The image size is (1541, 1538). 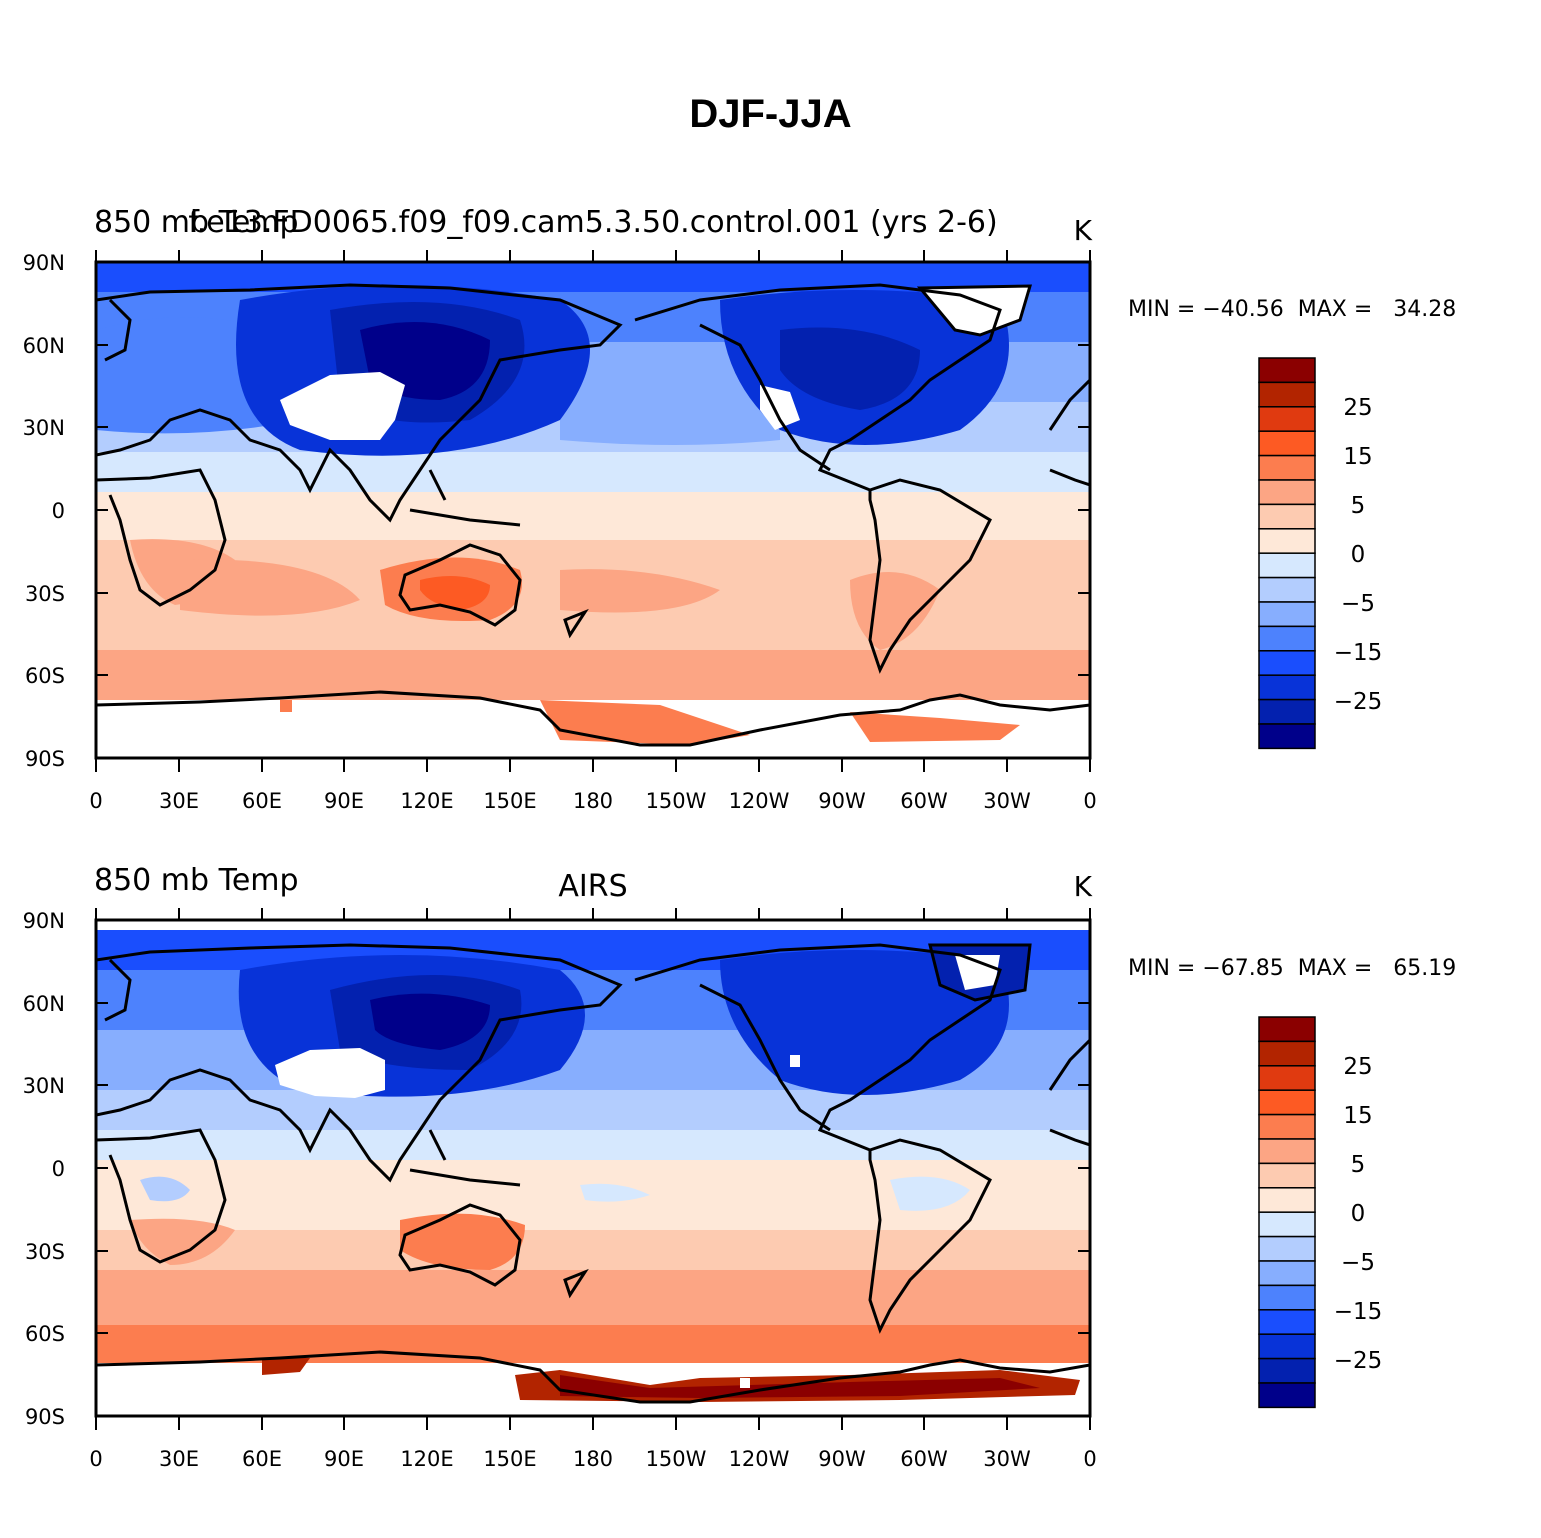 What do you see at coordinates (179, 801) in the screenshot?
I see `lon-label: 30E` at bounding box center [179, 801].